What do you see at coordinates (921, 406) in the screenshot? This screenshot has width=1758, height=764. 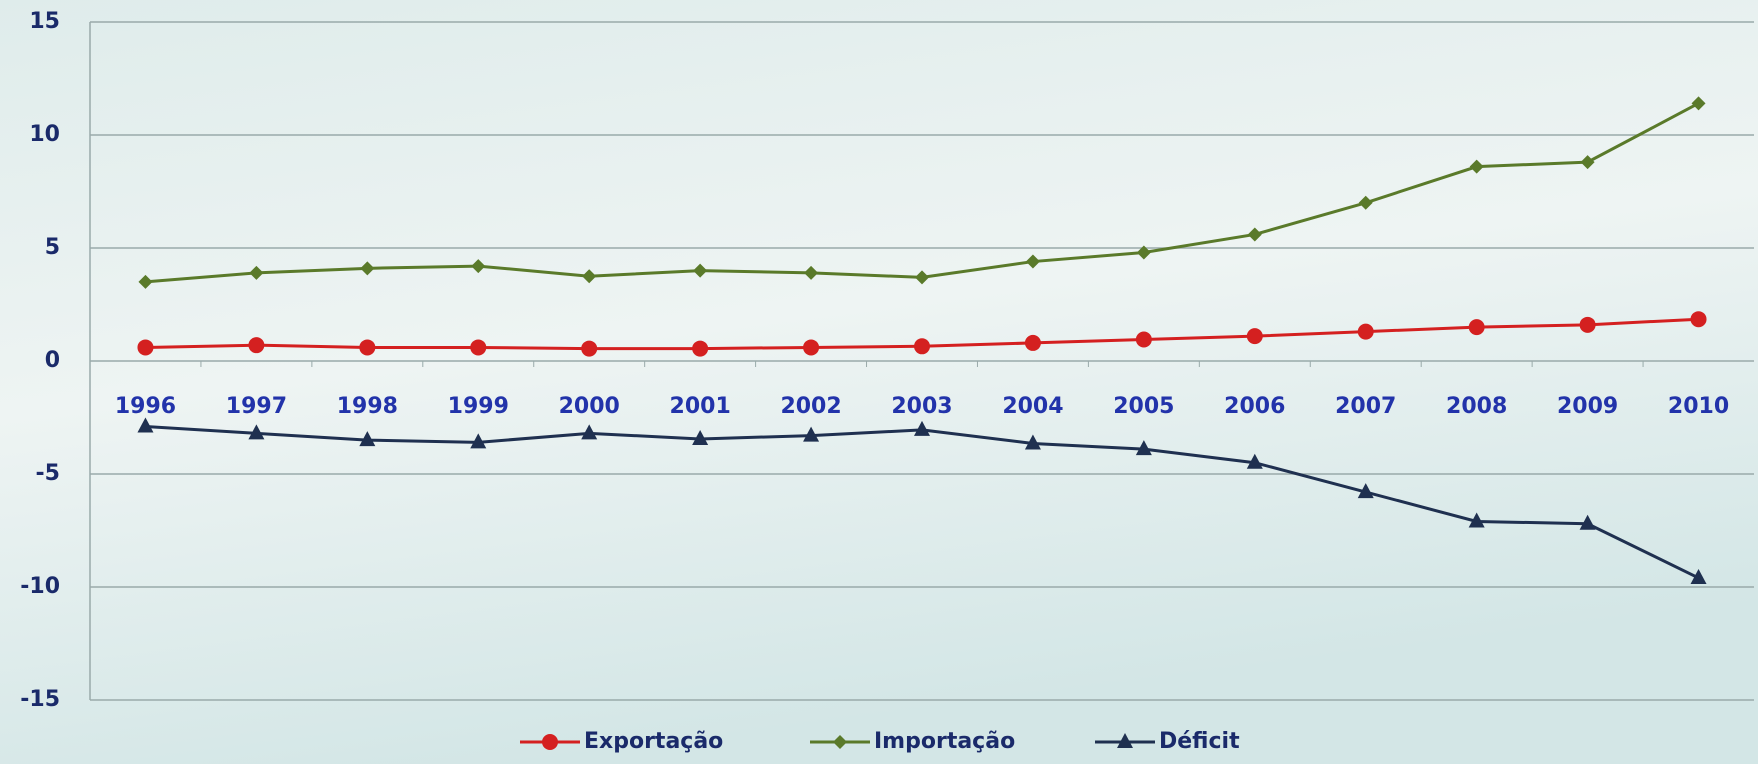 I see `x-tick-label: 2003` at bounding box center [921, 406].